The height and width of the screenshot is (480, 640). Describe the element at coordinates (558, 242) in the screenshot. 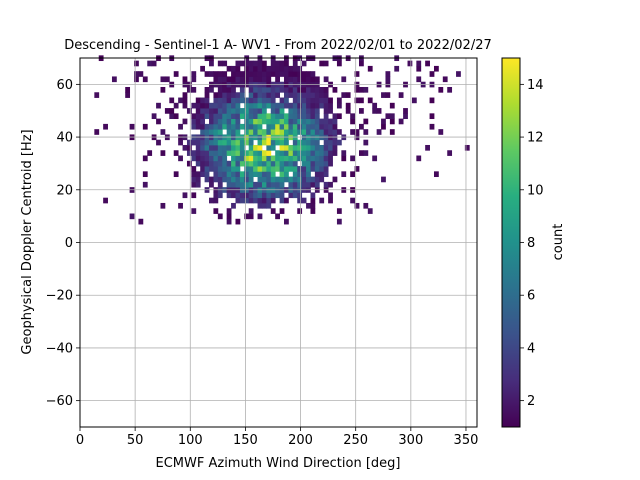

I see `colorbar-label: count` at that location.